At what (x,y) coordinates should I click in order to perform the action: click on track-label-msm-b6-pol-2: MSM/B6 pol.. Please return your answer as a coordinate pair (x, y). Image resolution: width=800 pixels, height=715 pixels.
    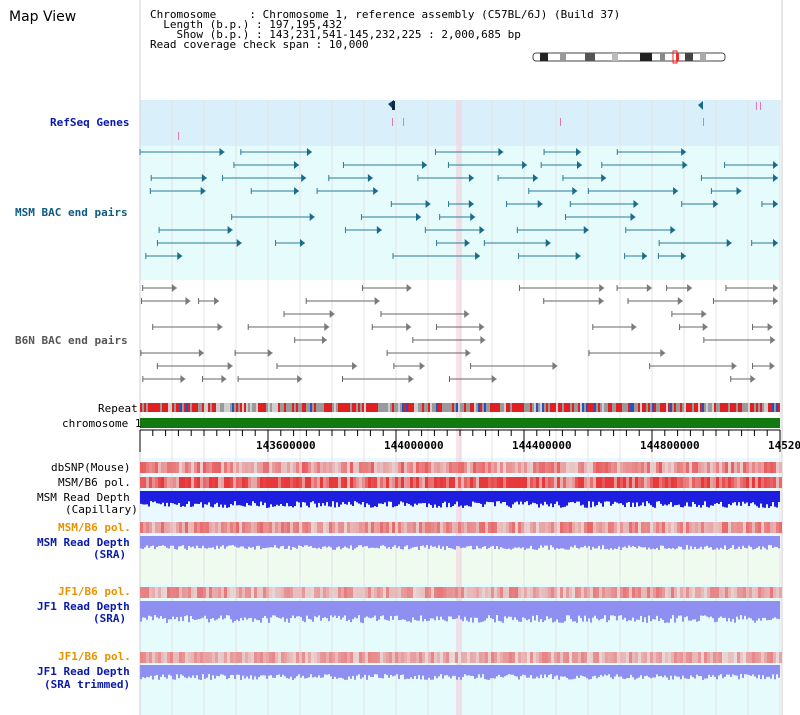
    Looking at the image, I should click on (94, 527).